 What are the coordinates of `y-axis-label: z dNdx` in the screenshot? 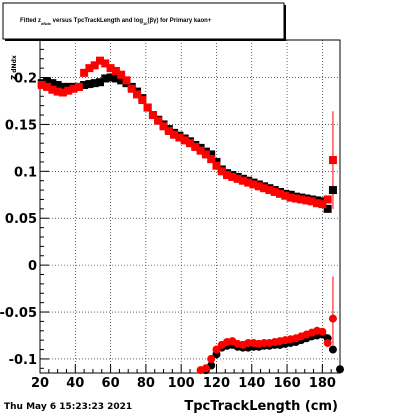 It's located at (14, 67).